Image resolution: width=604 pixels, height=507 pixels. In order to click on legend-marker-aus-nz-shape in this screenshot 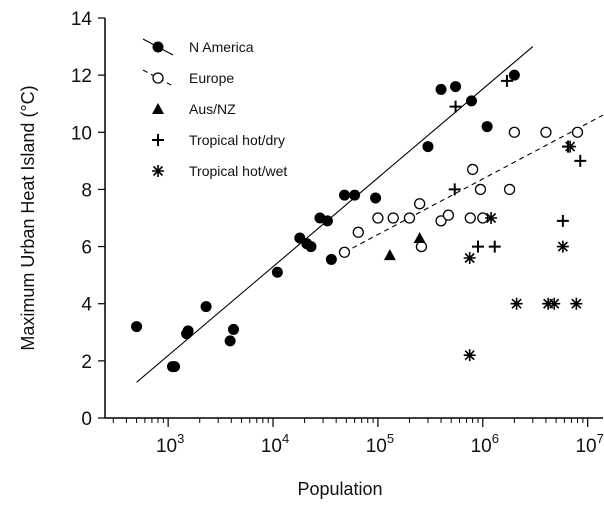, I will do `click(158, 108)`.